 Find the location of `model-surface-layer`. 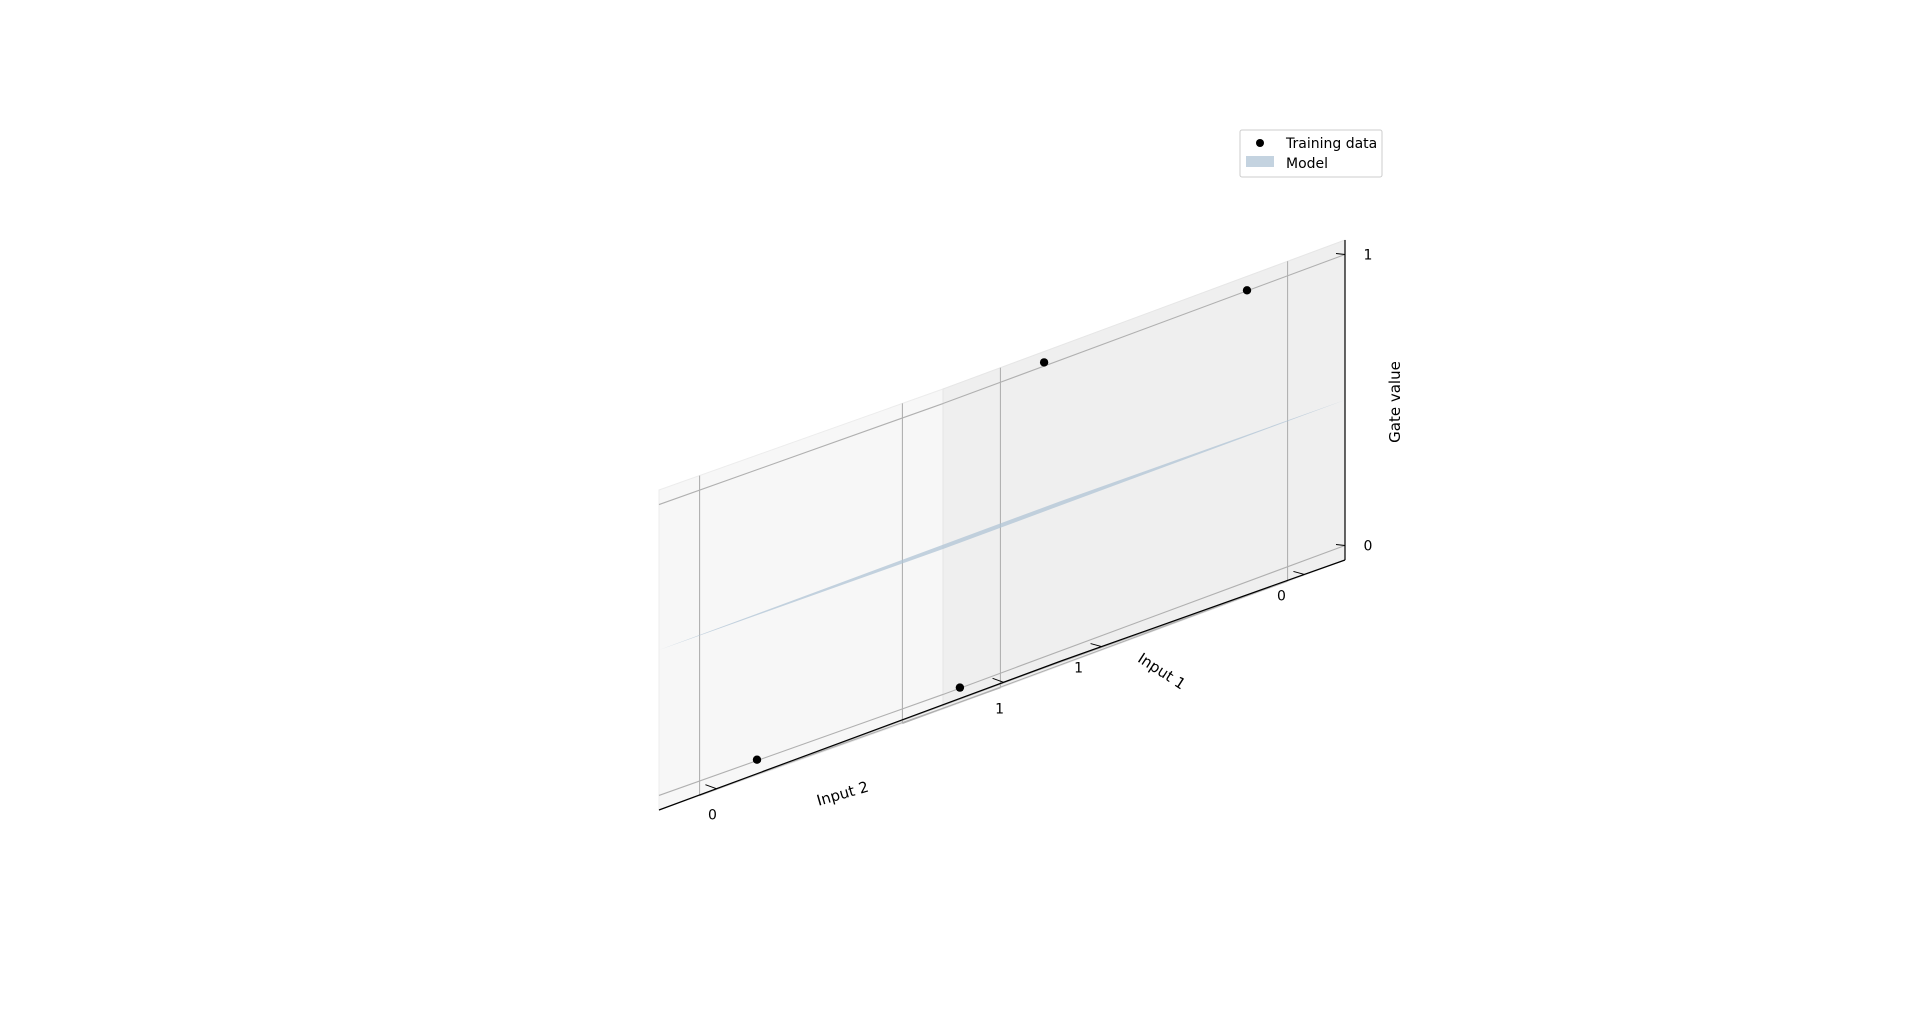

model-surface-layer is located at coordinates (1002, 525).